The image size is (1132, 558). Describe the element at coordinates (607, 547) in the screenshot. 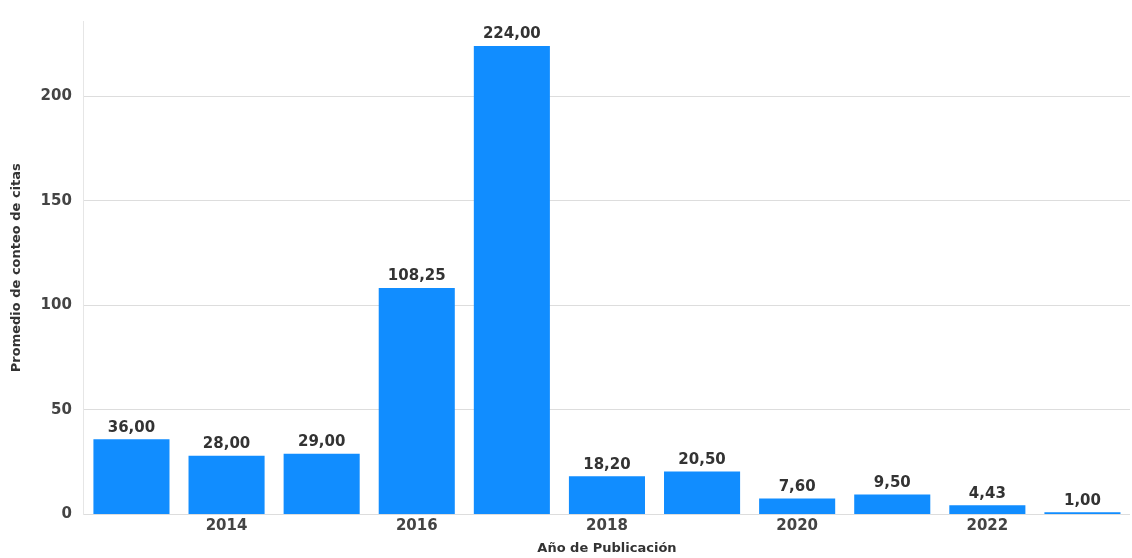

I see `x-axis-title: Año de Publicación` at that location.